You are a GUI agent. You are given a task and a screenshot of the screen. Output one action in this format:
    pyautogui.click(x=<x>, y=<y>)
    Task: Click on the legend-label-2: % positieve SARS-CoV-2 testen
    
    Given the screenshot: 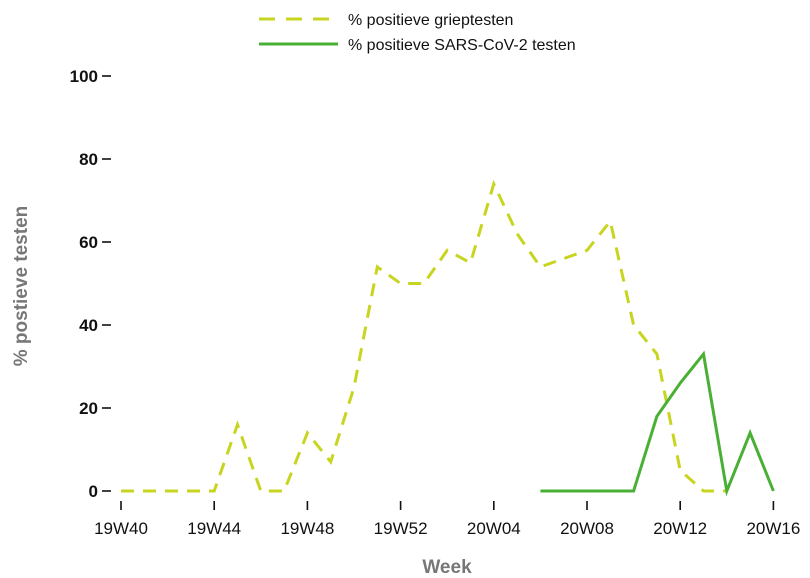 What is the action you would take?
    pyautogui.click(x=462, y=45)
    